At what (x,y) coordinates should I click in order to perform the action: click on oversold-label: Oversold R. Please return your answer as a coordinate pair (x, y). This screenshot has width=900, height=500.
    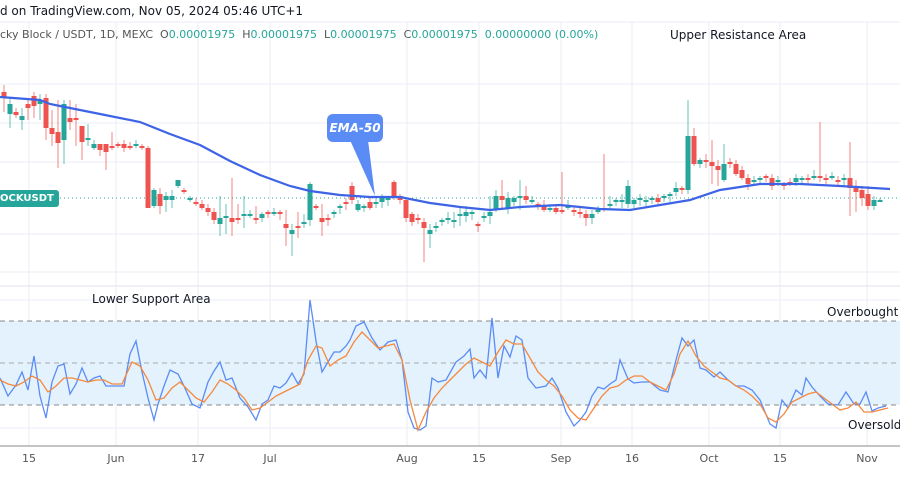
    Looking at the image, I should click on (874, 425).